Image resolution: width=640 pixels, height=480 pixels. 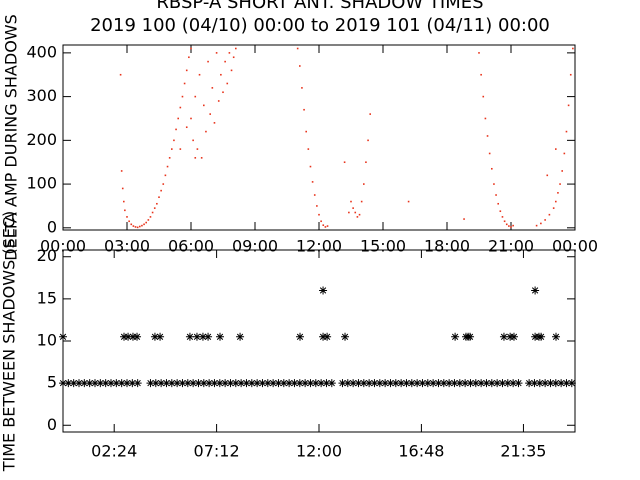 I want to click on chart-title: RBSP-A SHORT ANT. SHADOW TIMES, so click(x=319, y=6).